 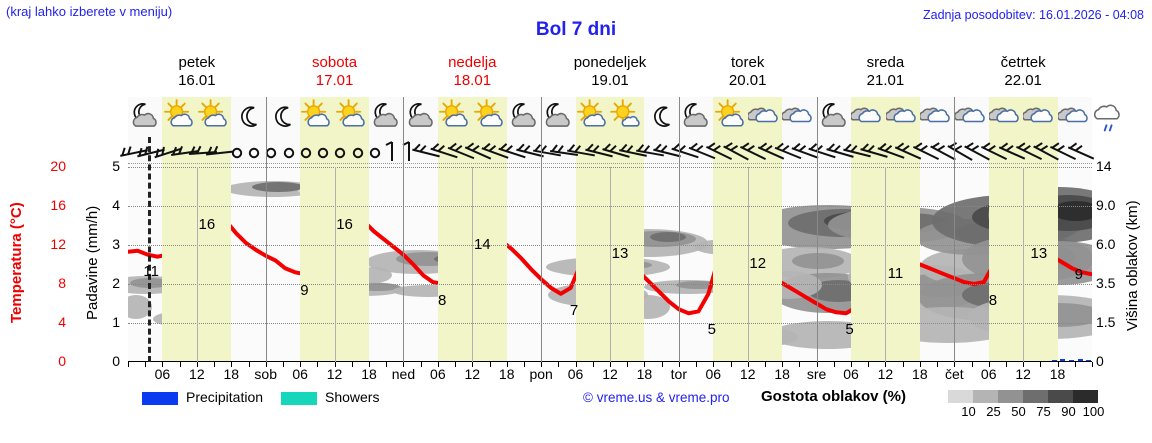 What do you see at coordinates (289, 151) in the screenshot?
I see `wind-calm-icon` at bounding box center [289, 151].